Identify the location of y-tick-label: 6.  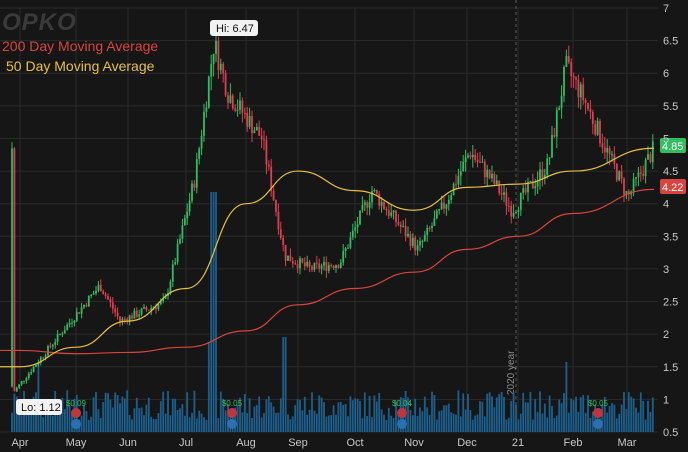
(666, 74).